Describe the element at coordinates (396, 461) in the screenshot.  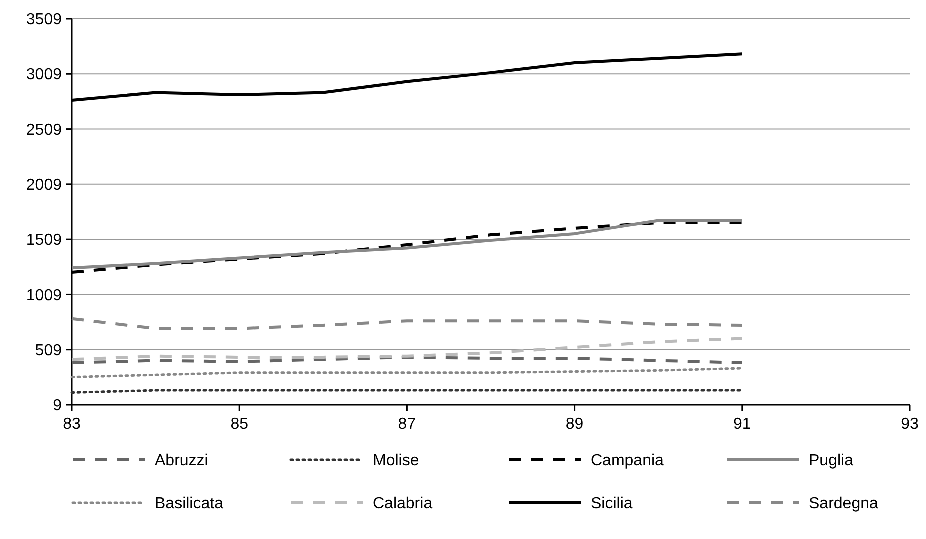
I see `legend-label: Molise` at that location.